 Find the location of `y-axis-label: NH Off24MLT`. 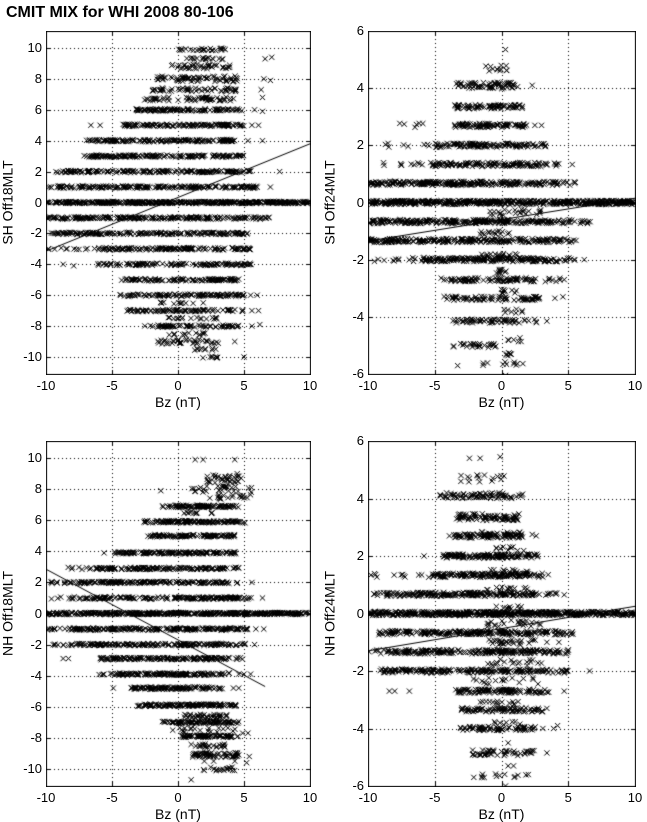

y-axis-label: NH Off24MLT is located at coordinates (329, 613).